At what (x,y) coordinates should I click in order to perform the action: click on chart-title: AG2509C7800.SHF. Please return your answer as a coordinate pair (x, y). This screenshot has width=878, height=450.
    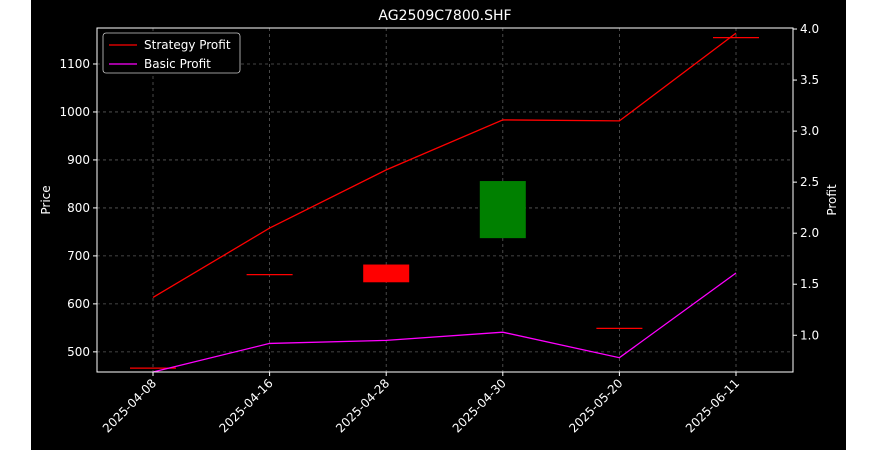
    Looking at the image, I should click on (444, 16).